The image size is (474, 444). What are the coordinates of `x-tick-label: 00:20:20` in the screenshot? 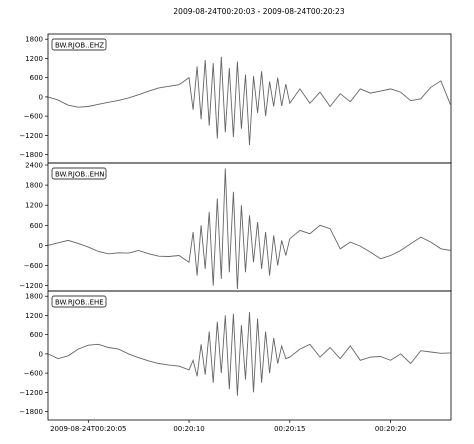 It's located at (390, 429).